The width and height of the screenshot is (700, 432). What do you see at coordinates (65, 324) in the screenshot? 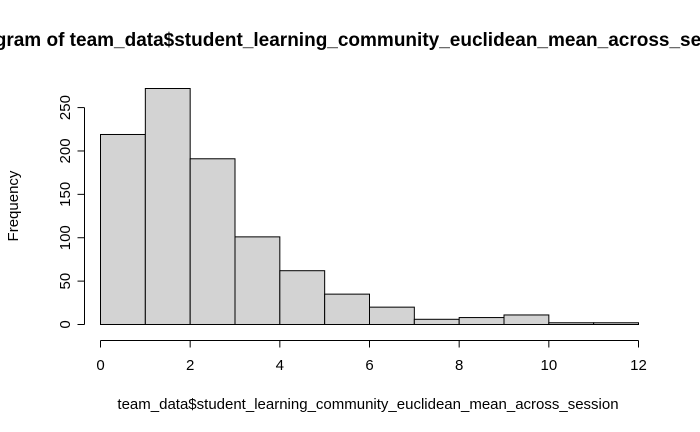
I see `y-tick-label: 0` at bounding box center [65, 324].